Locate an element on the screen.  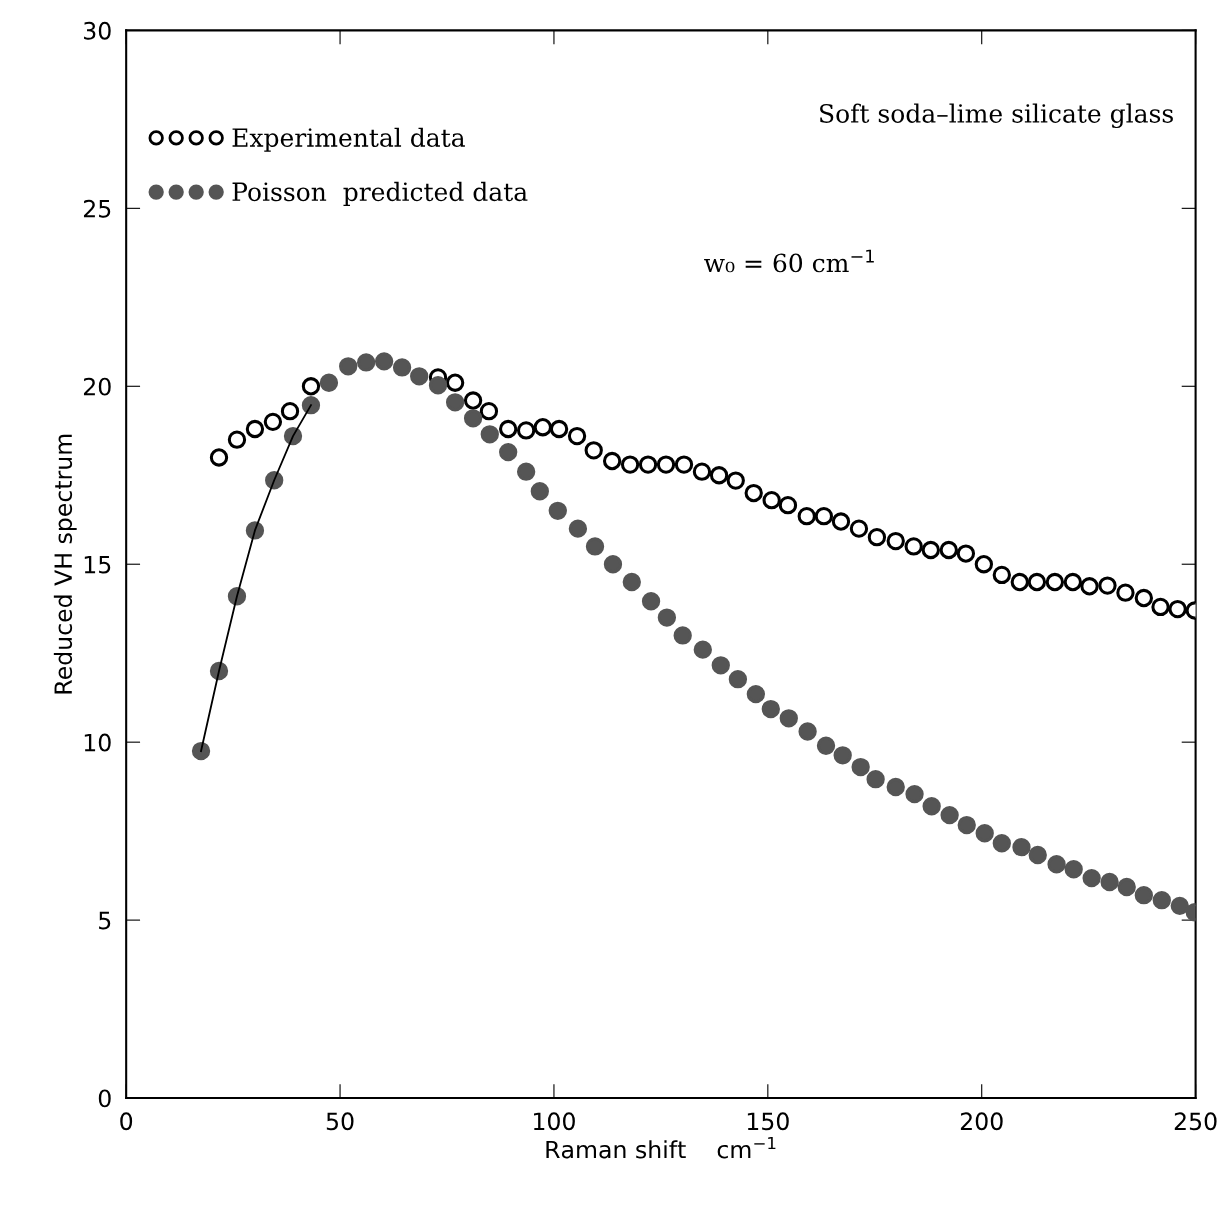
x-tick-label: 200 is located at coordinates (981, 1121).